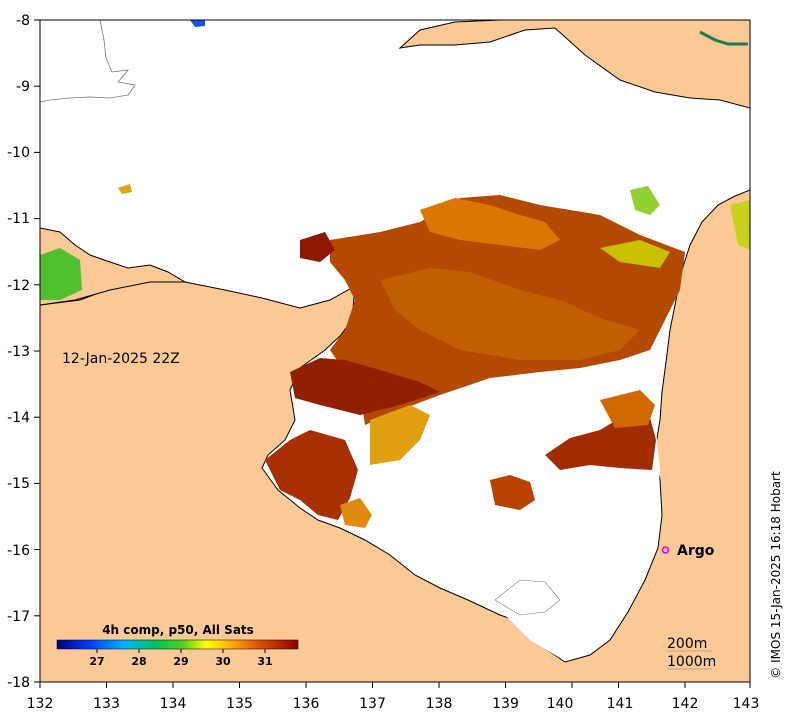 This screenshot has height=716, width=792. What do you see at coordinates (180, 661) in the screenshot?
I see `colorbar-tick-label: 29` at bounding box center [180, 661].